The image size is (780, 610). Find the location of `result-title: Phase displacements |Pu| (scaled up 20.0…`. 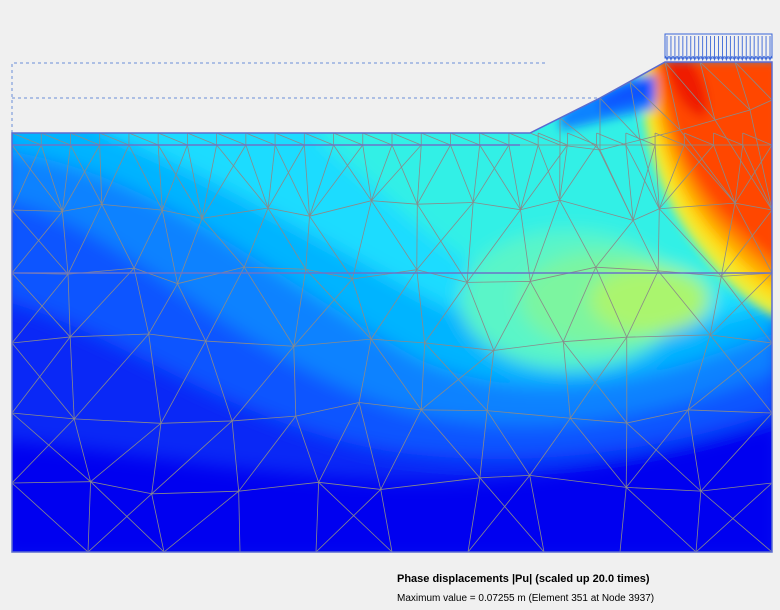

result-title: Phase displacements |Pu| (scaled up 20.0… is located at coordinates (523, 579).